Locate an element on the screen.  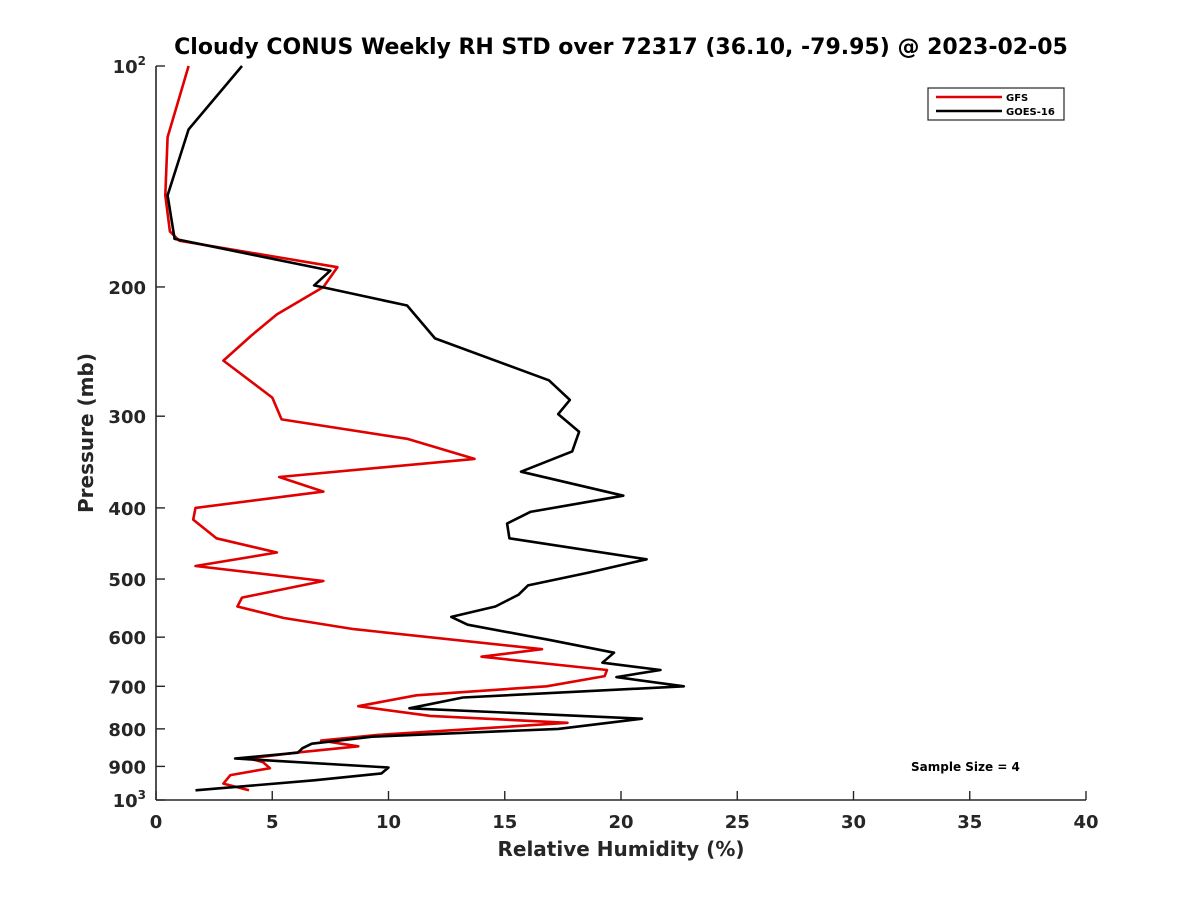
y-tick-label: 800 is located at coordinates (127, 730).